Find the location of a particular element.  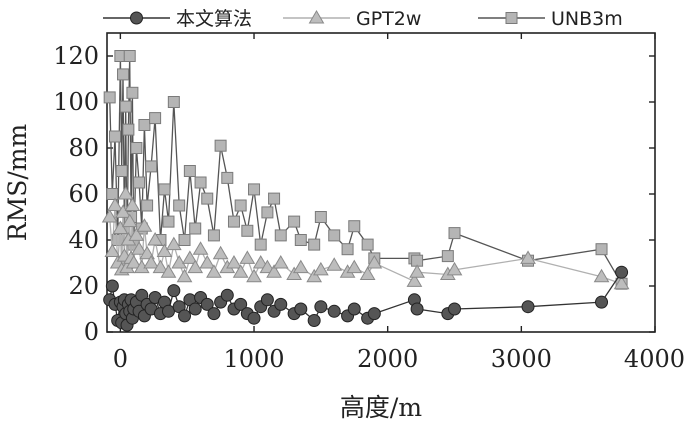

x-tick-label: 1000 is located at coordinates (253, 359).